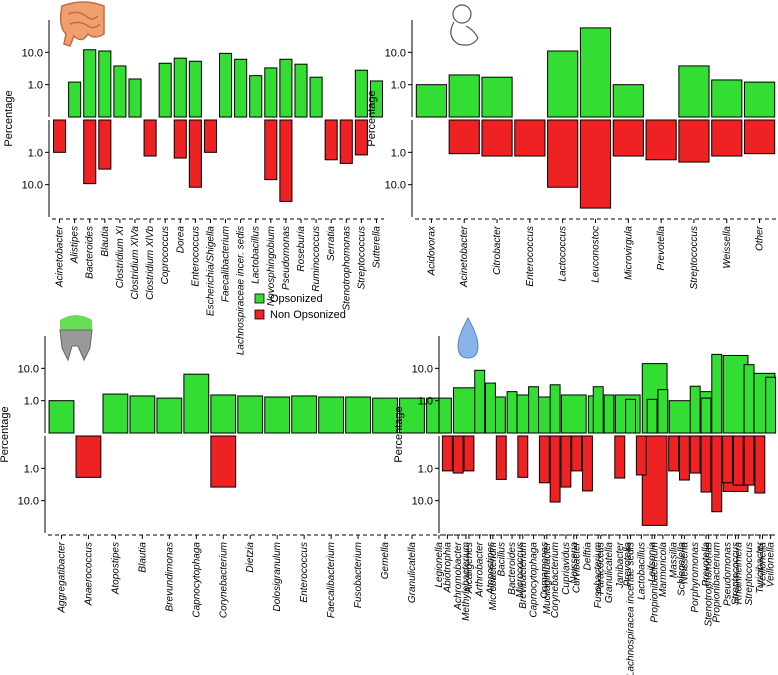 Image resolution: width=778 pixels, height=675 pixels. What do you see at coordinates (331, 243) in the screenshot?
I see `x-tick-label: Serratia` at bounding box center [331, 243].